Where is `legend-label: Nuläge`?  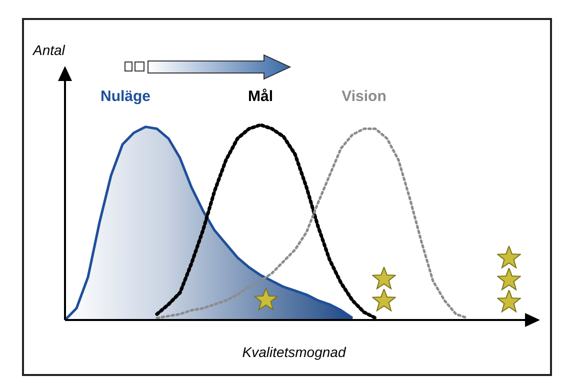
legend-label: Nuläge is located at coordinates (125, 96).